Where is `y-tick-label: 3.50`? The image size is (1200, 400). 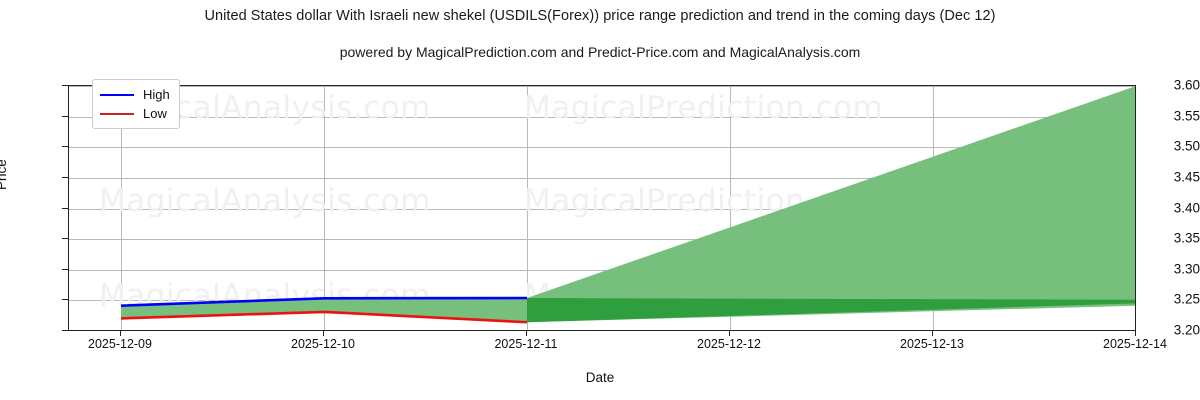 y-tick-label: 3.50 is located at coordinates (1186, 146).